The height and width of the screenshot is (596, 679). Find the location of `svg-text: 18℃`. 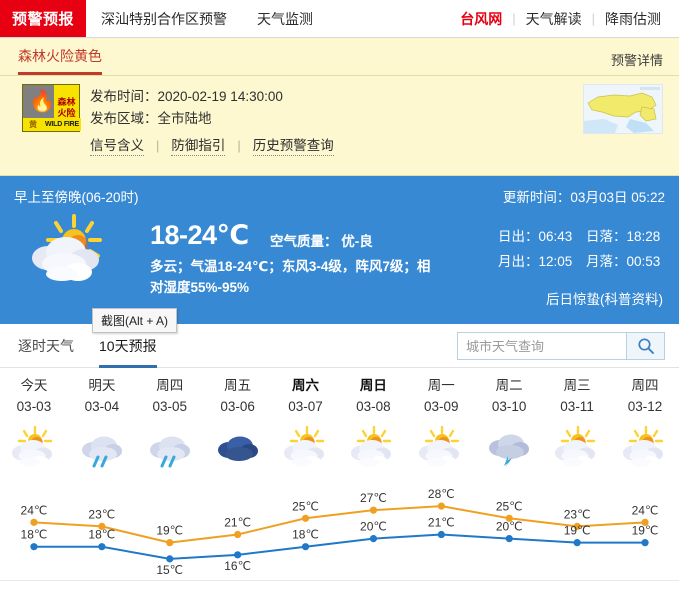

svg-text: 18℃ is located at coordinates (305, 535).